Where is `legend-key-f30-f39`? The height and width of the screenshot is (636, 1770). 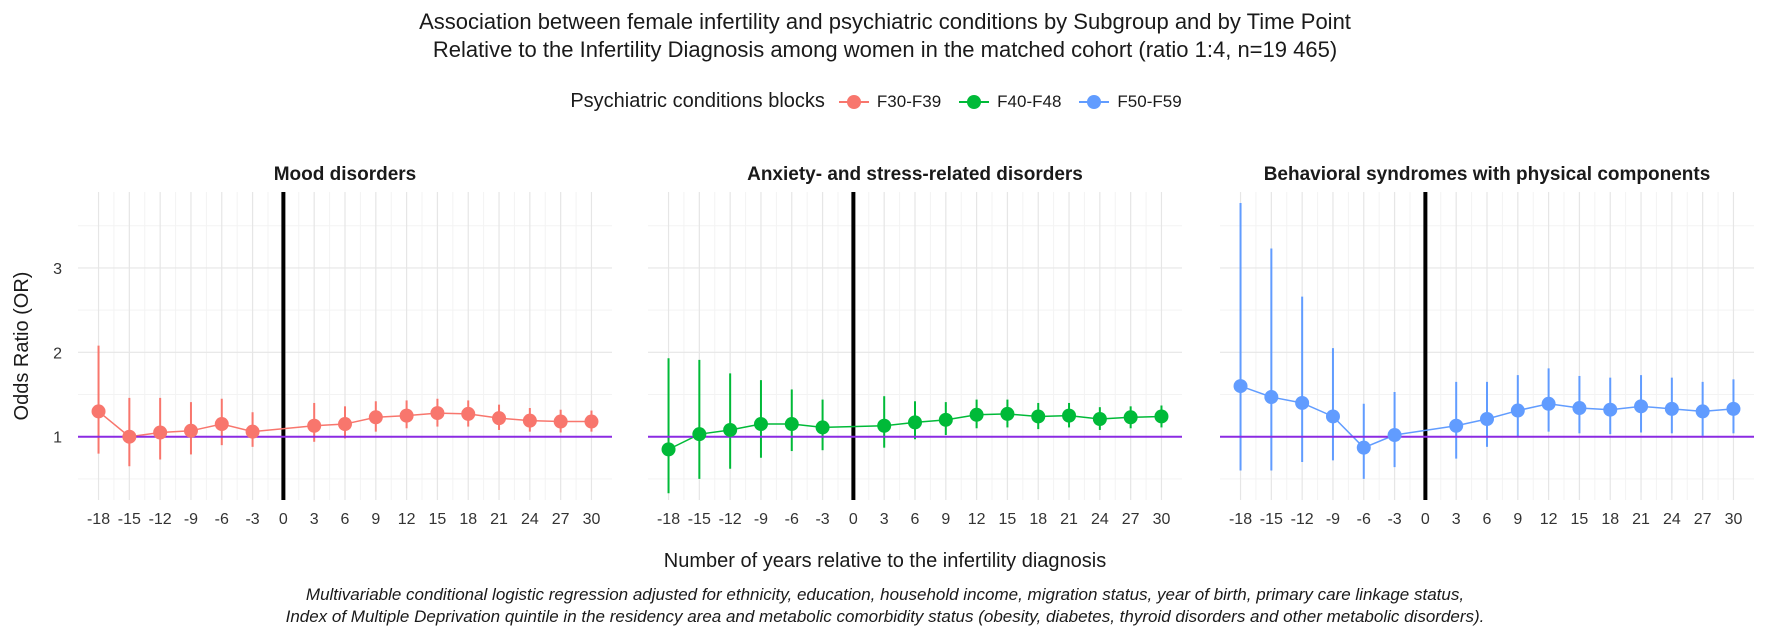
legend-key-f30-f39 is located at coordinates (853, 101).